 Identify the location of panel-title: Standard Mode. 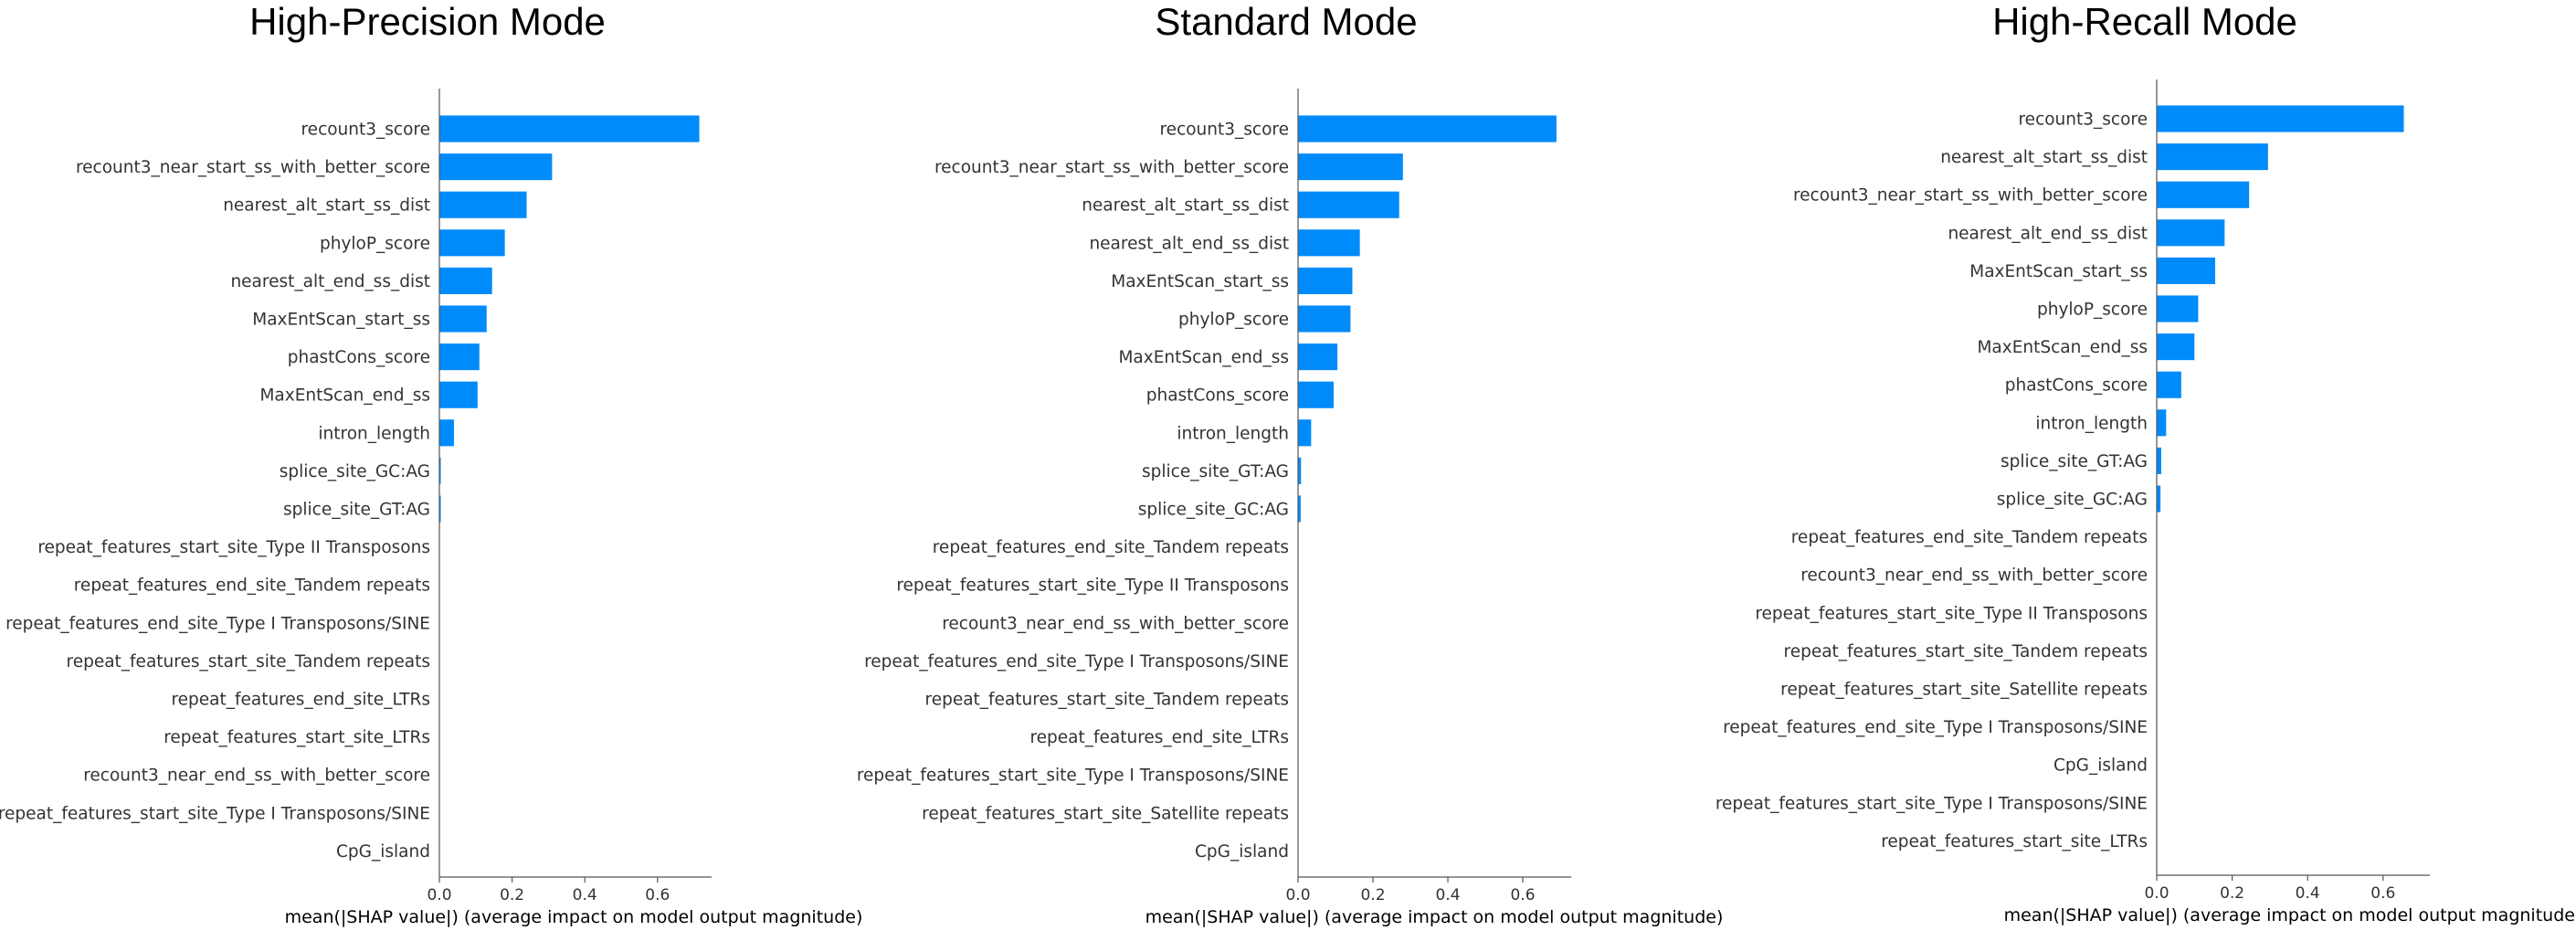
(1286, 21).